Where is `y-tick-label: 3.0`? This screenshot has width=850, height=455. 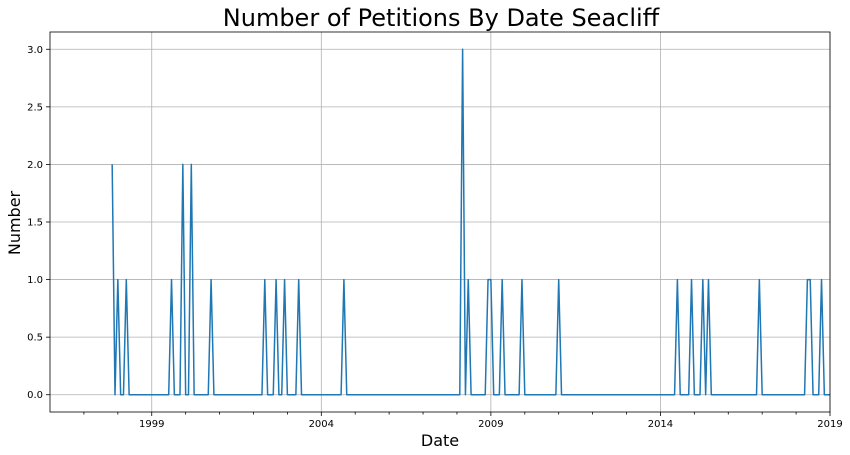 y-tick-label: 3.0 is located at coordinates (35, 50).